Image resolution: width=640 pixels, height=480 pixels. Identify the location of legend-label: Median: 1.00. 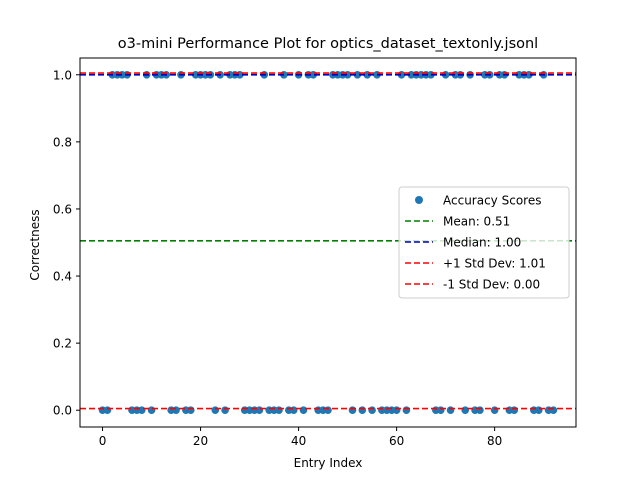
(482, 243).